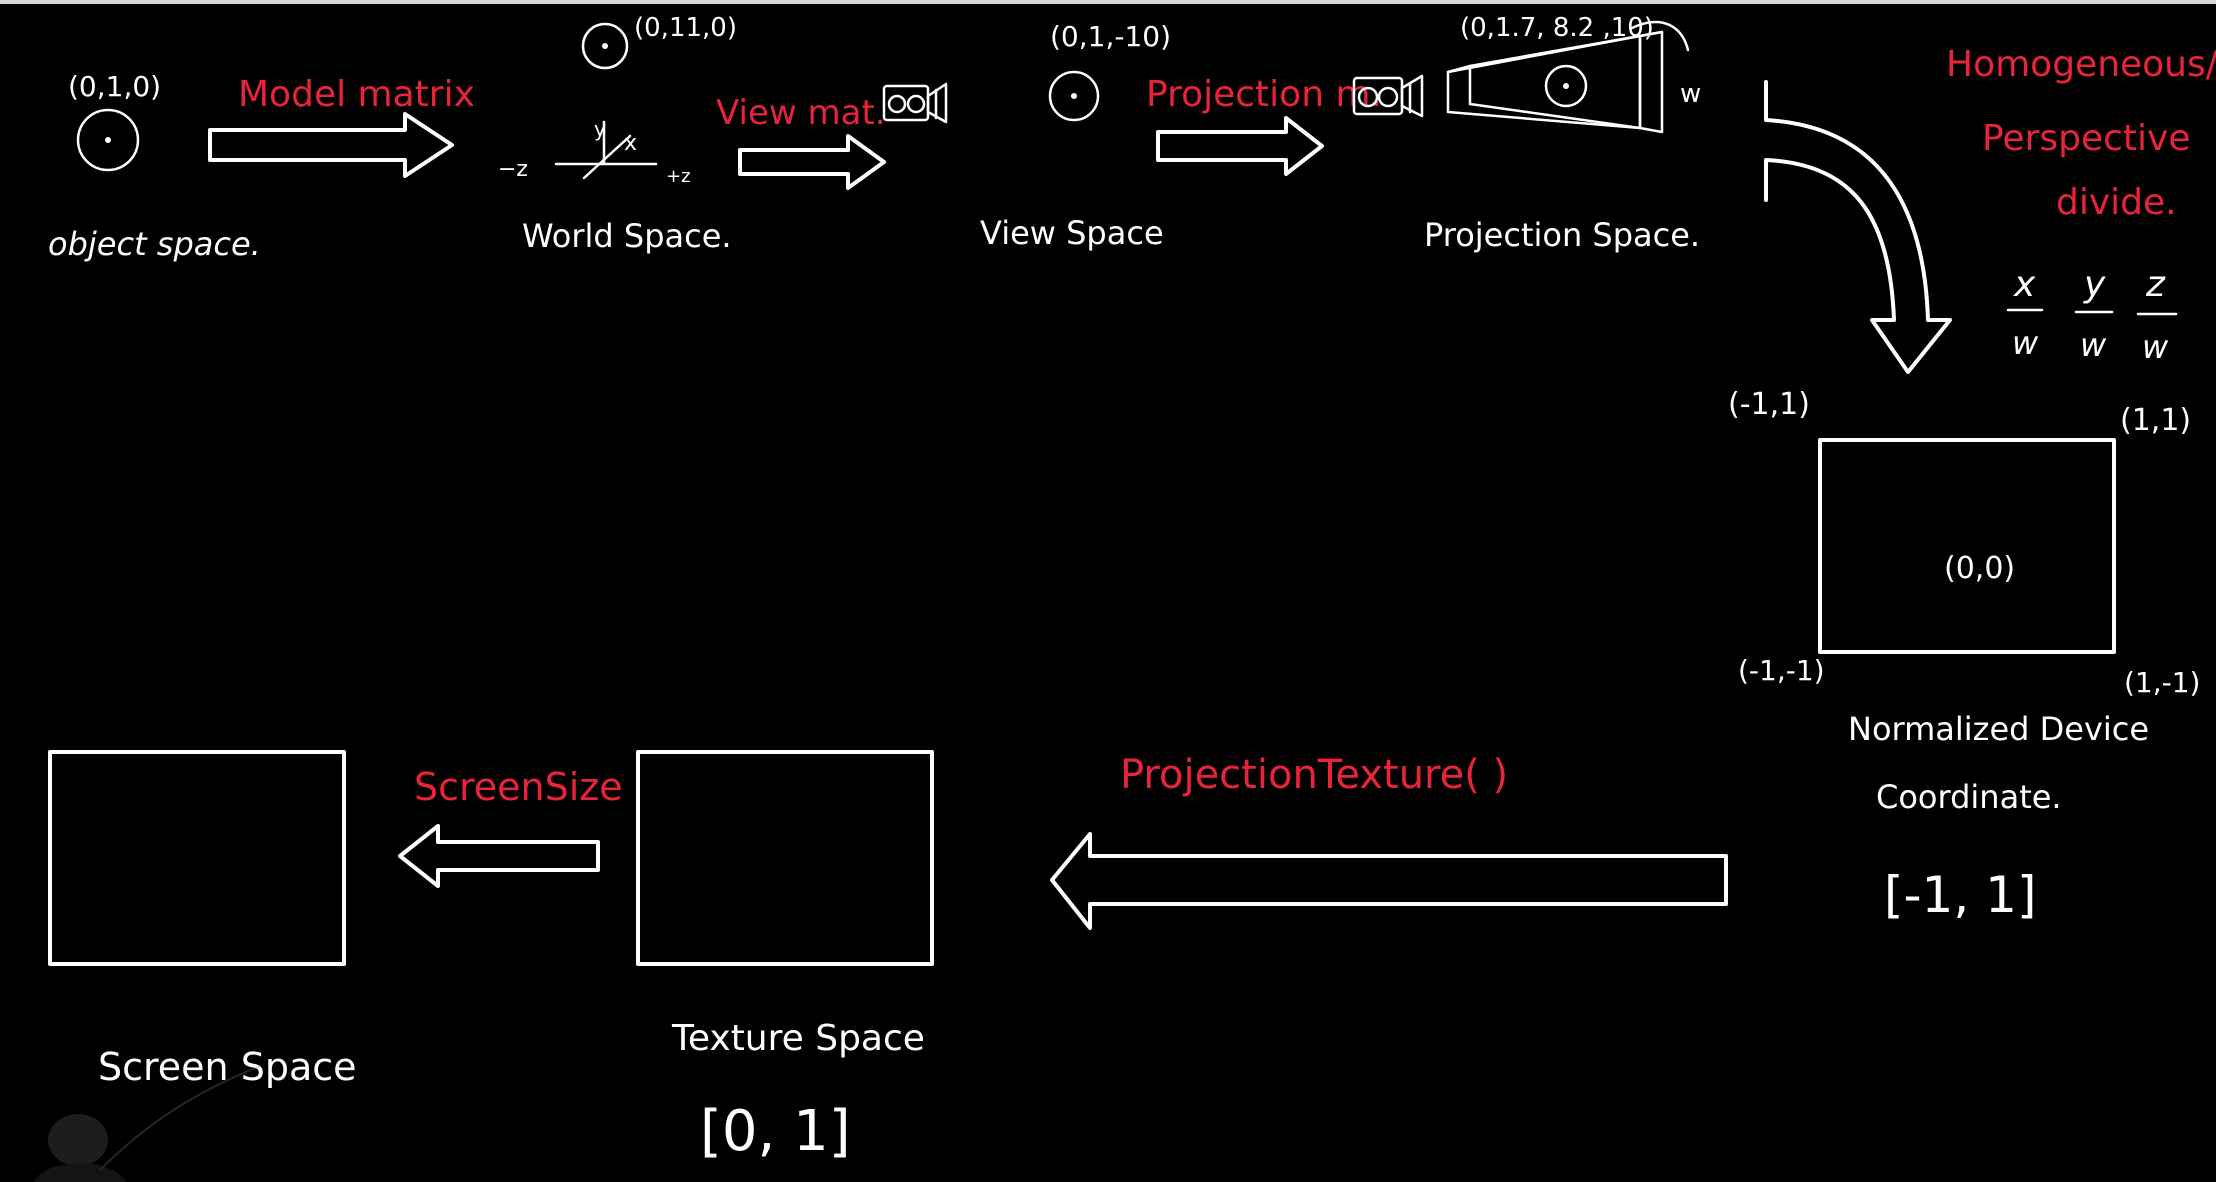 This screenshot has width=2216, height=1182. I want to click on texture-space-range: [0, 1], so click(775, 1131).